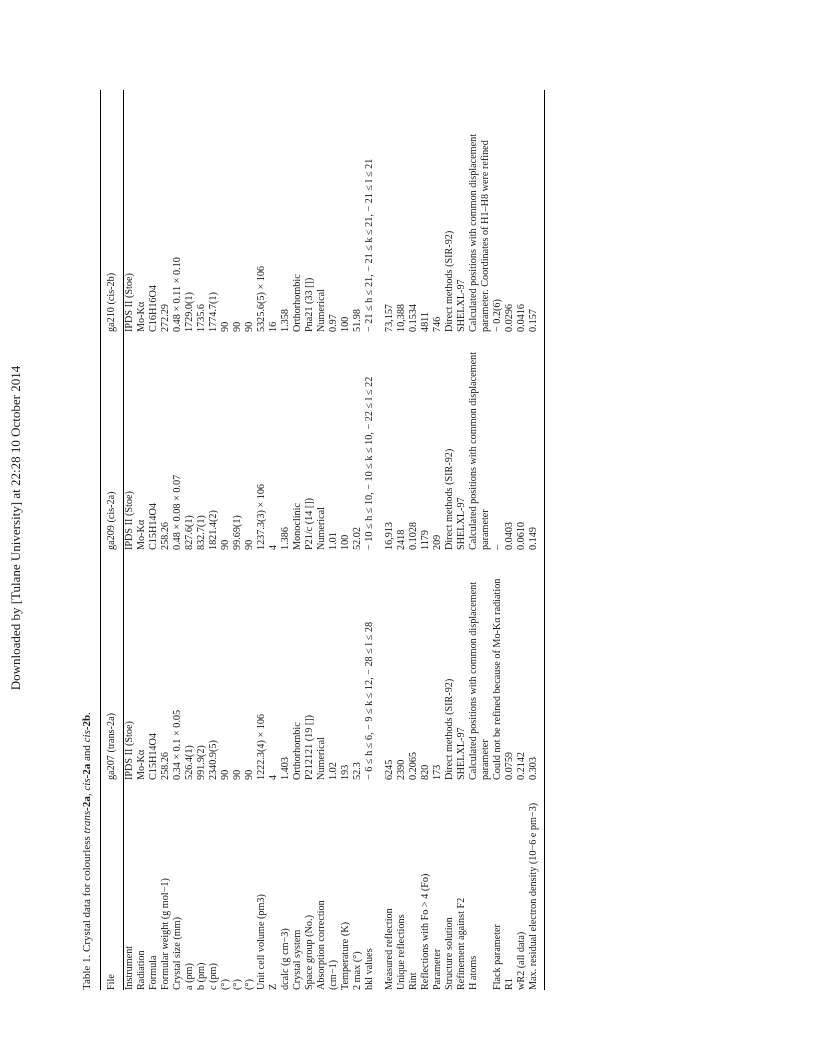  Describe the element at coordinates (345, 772) in the screenshot. I see `row-value: 193` at that location.